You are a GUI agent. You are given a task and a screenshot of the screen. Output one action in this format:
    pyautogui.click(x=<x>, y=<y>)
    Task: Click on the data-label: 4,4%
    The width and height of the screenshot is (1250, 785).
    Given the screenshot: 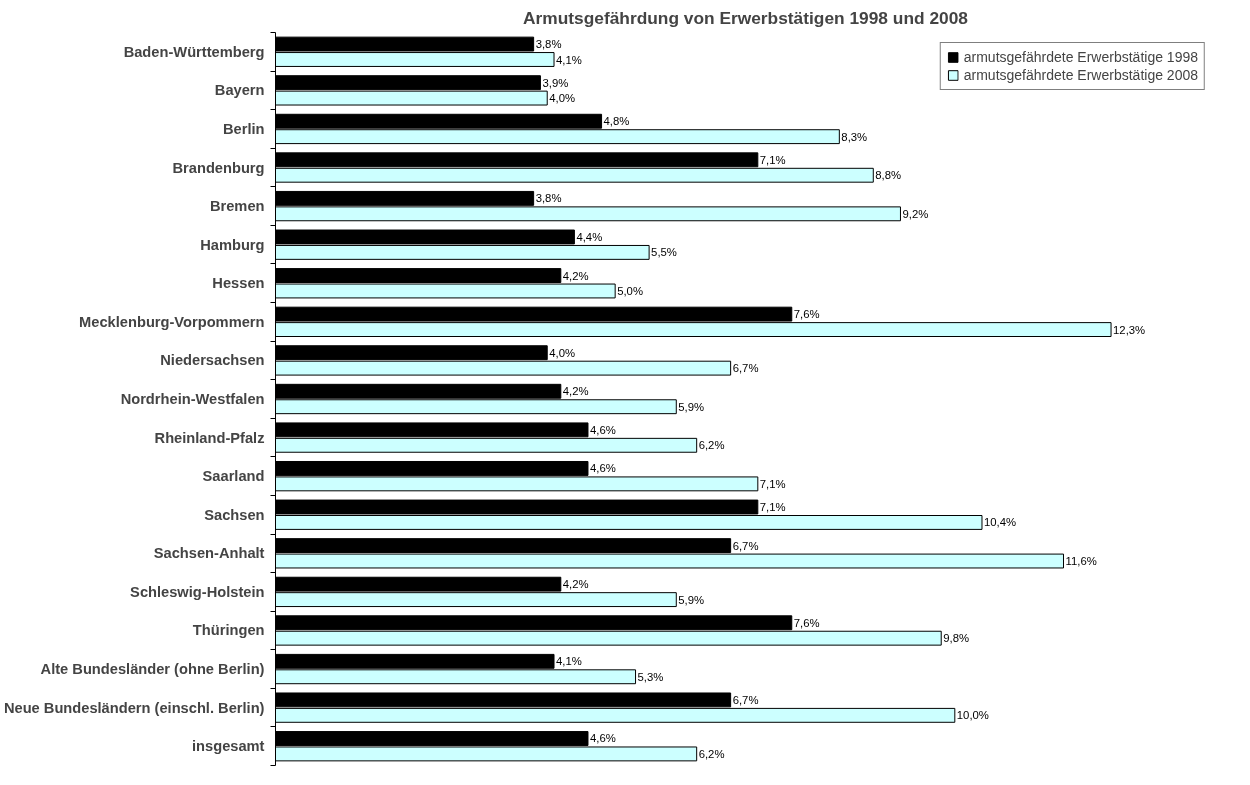 What is the action you would take?
    pyautogui.click(x=589, y=236)
    